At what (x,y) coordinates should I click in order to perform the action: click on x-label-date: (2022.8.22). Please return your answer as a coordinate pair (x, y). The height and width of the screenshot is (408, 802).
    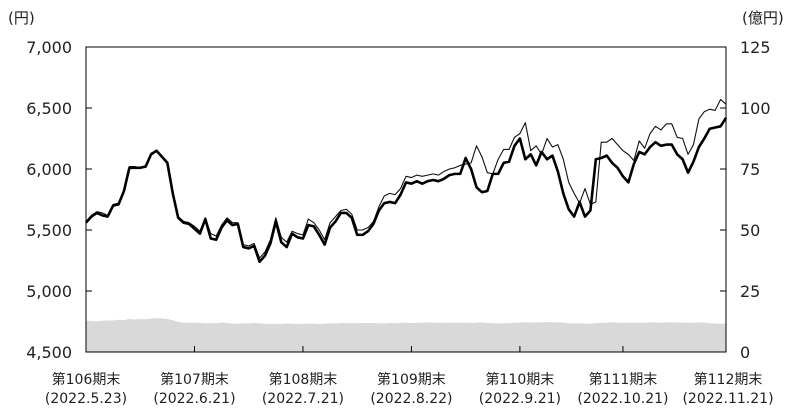
    Looking at the image, I should click on (411, 399).